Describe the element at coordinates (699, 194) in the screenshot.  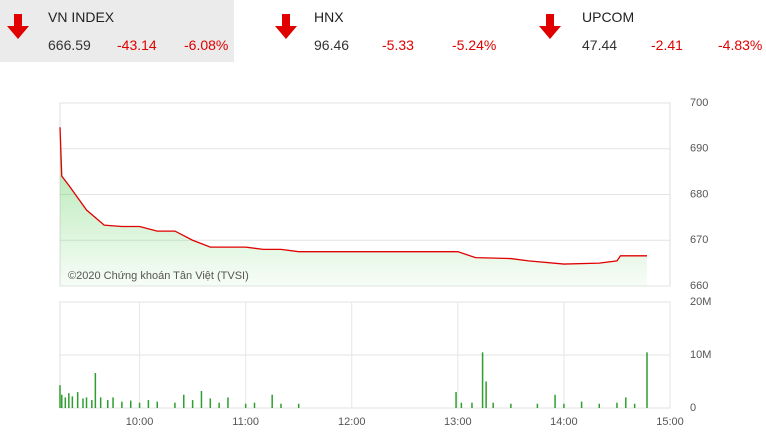
I see `y-tick-label: 680` at that location.